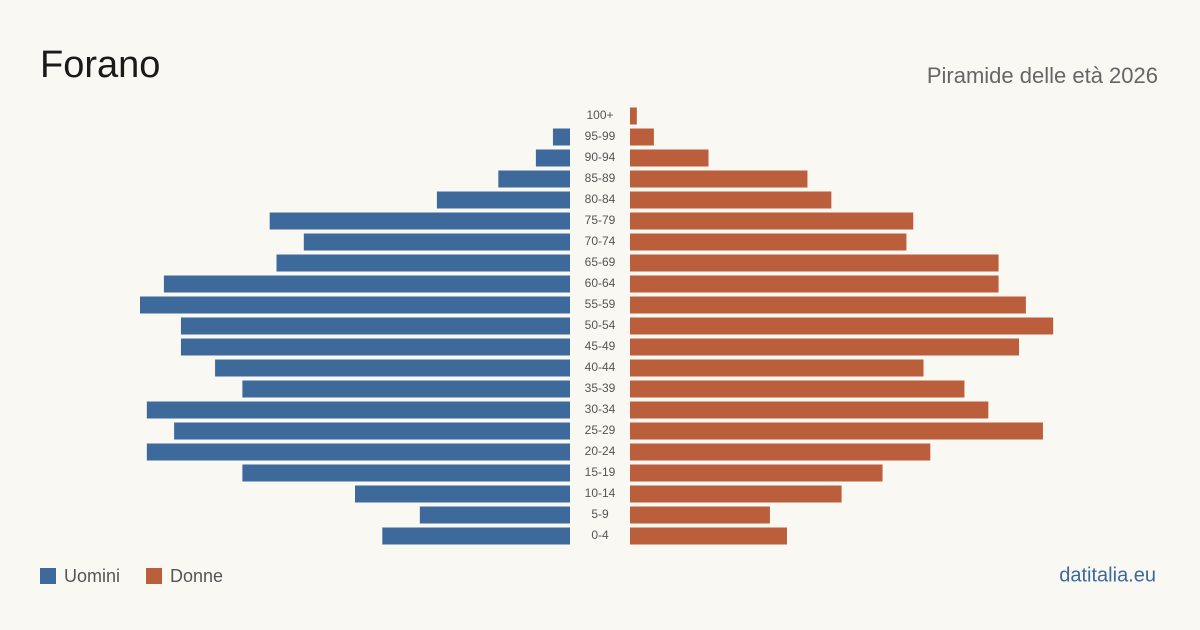 The width and height of the screenshot is (1200, 630). I want to click on category-label: 35-39, so click(600, 388).